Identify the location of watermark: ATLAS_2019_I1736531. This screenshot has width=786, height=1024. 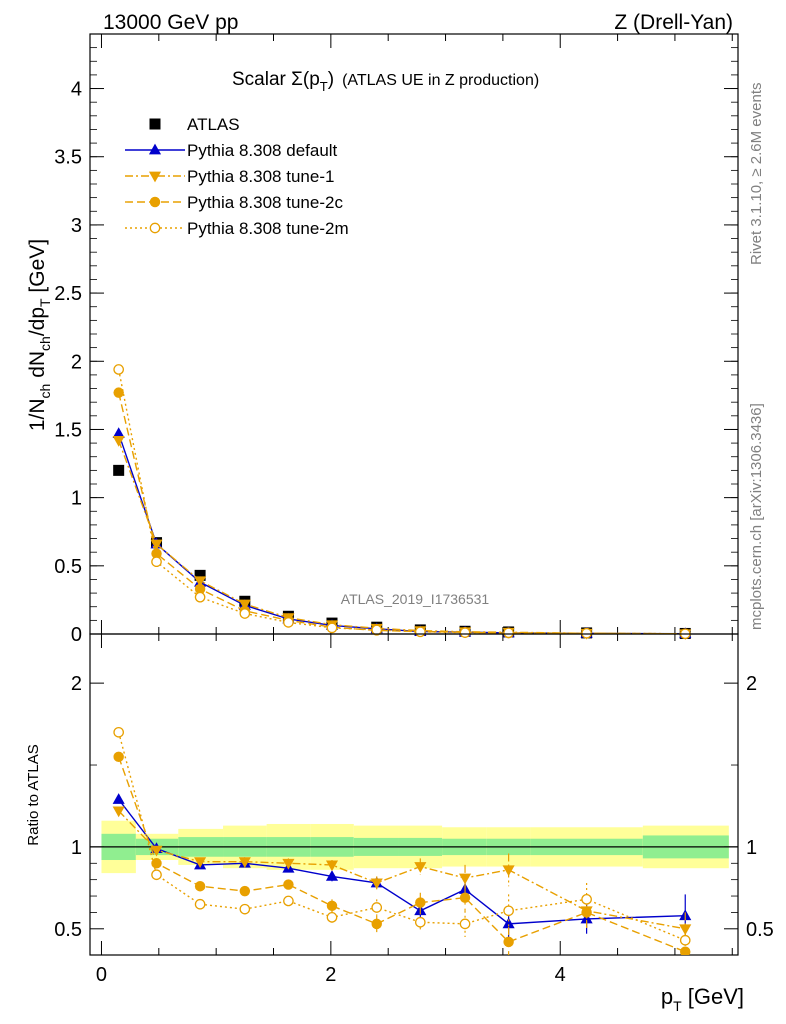
(415, 599).